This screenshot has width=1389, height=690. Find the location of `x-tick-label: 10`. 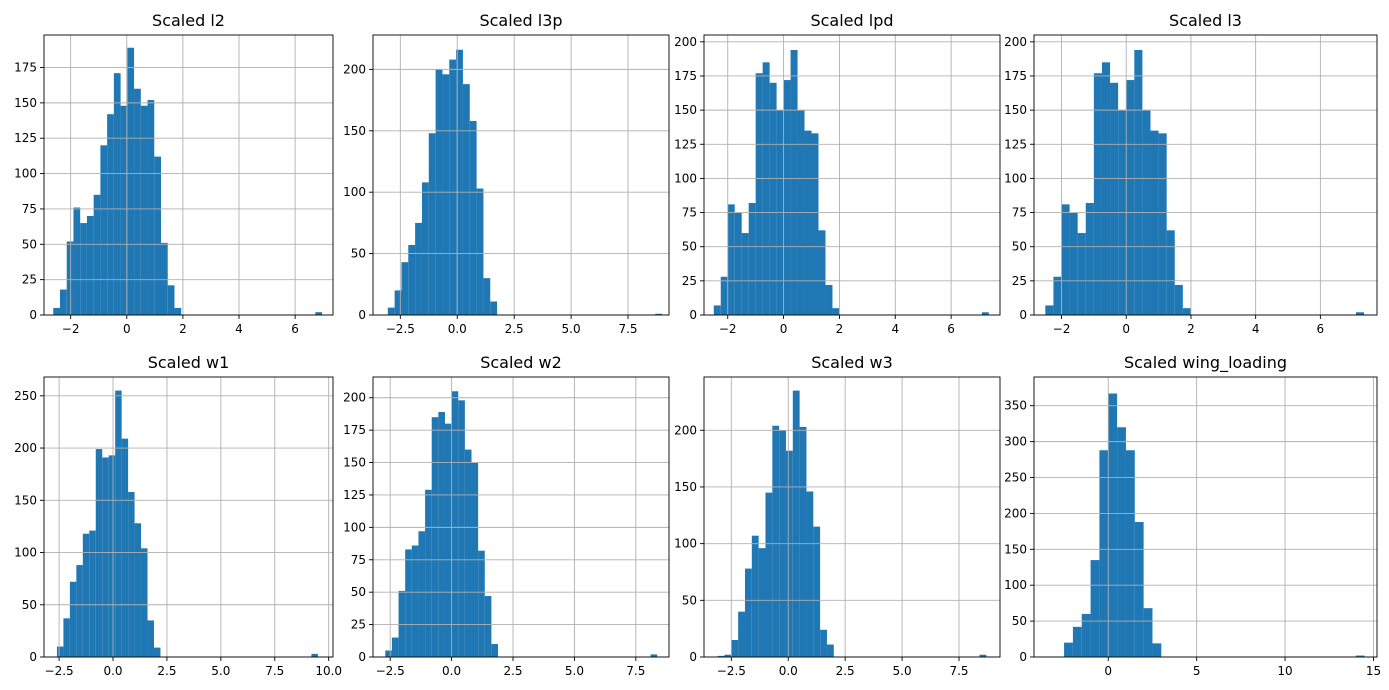

x-tick-label: 10 is located at coordinates (1284, 671).